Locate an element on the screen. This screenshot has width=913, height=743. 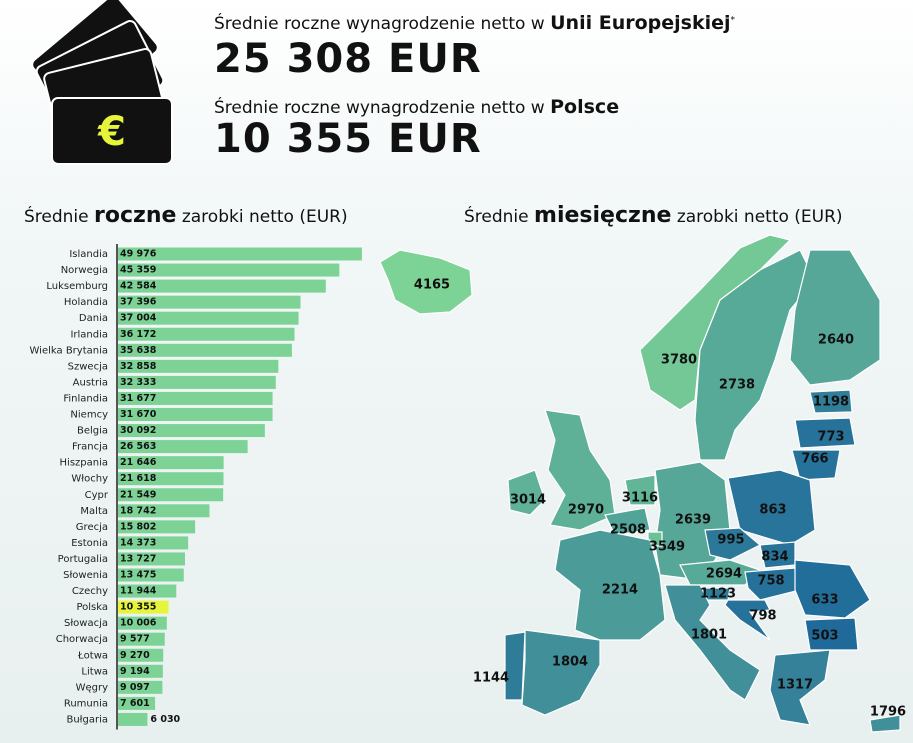
value-label: 49 976 is located at coordinates (138, 254).